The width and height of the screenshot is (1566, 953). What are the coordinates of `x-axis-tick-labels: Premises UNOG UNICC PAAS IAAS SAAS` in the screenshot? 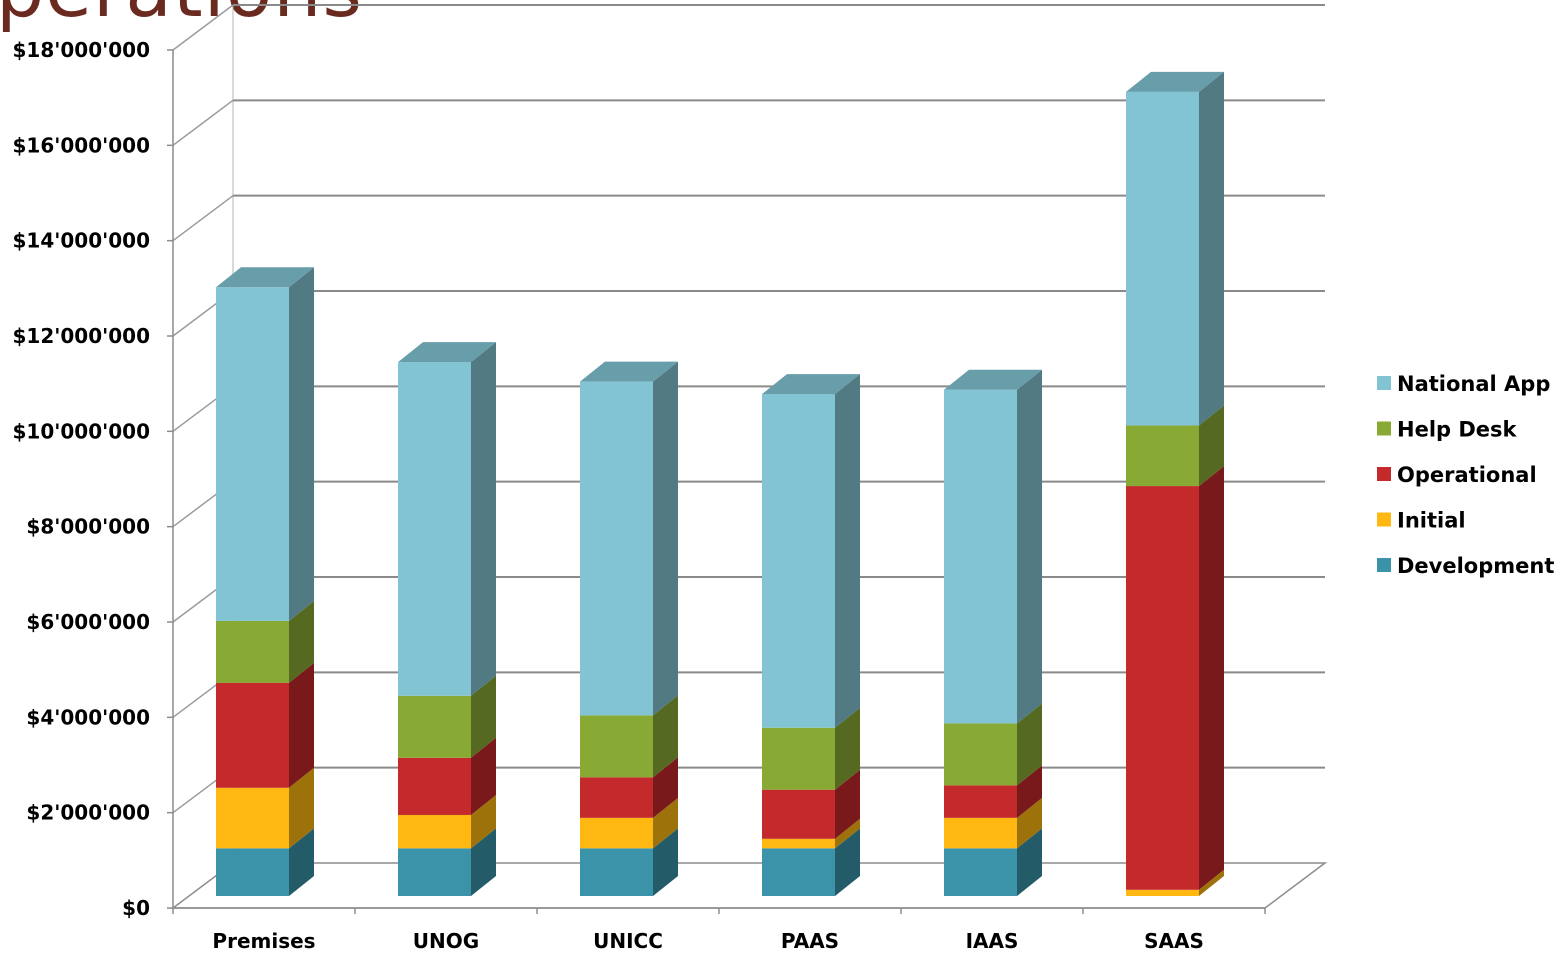 It's located at (707, 941).